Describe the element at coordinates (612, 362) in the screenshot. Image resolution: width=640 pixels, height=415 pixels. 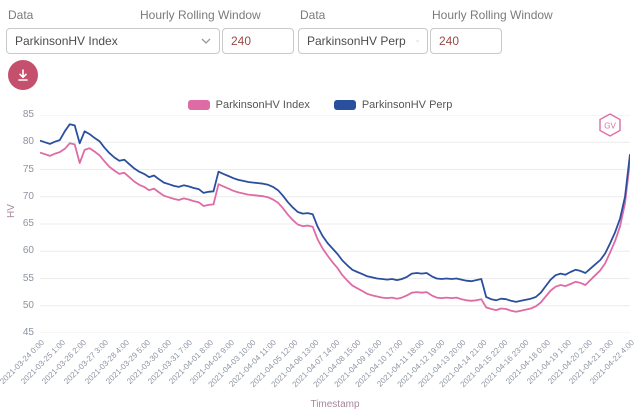
I see `x-tick-label: 2021-04-22 4:00` at that location.